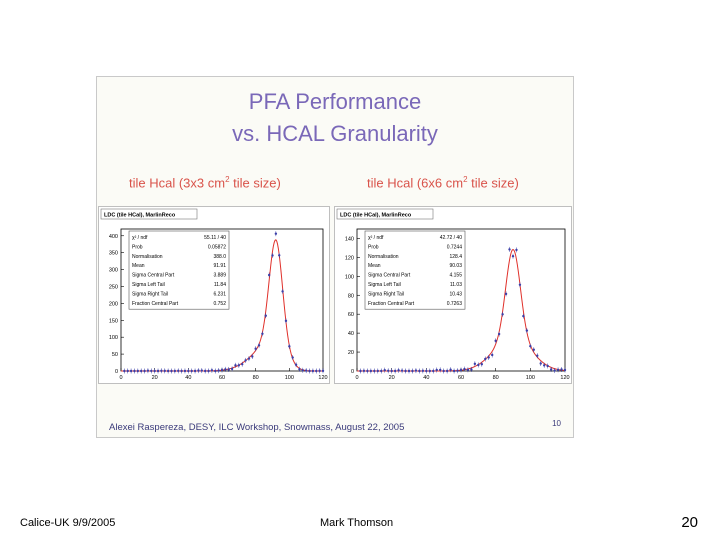 This screenshot has width=720, height=540. What do you see at coordinates (383, 257) in the screenshot?
I see `stats-label: Normalisation` at bounding box center [383, 257].